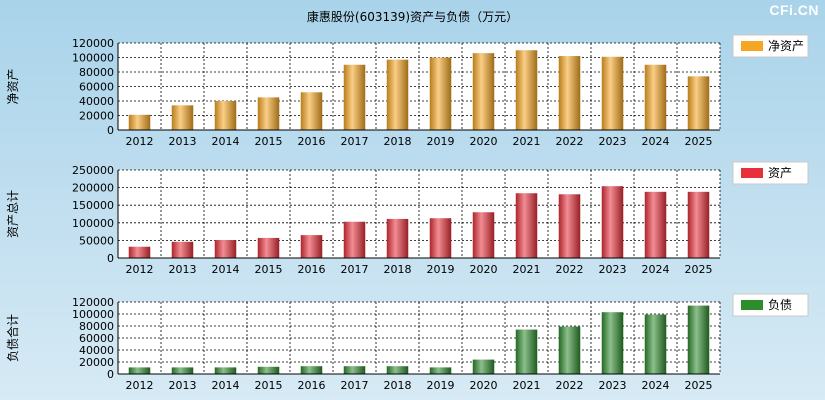 The width and height of the screenshot is (825, 400). I want to click on legend: 净资产, so click(770, 46).